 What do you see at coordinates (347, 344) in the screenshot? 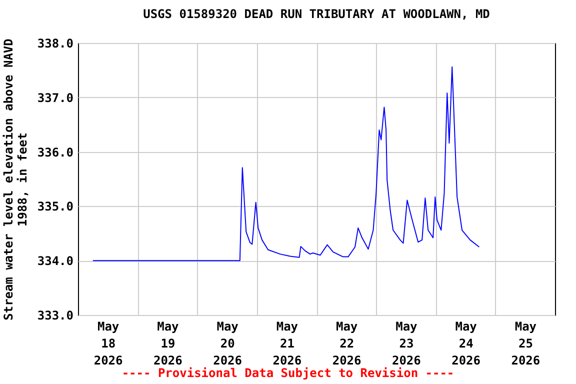
I see `x-tick-label: May 22 2026` at bounding box center [347, 344].